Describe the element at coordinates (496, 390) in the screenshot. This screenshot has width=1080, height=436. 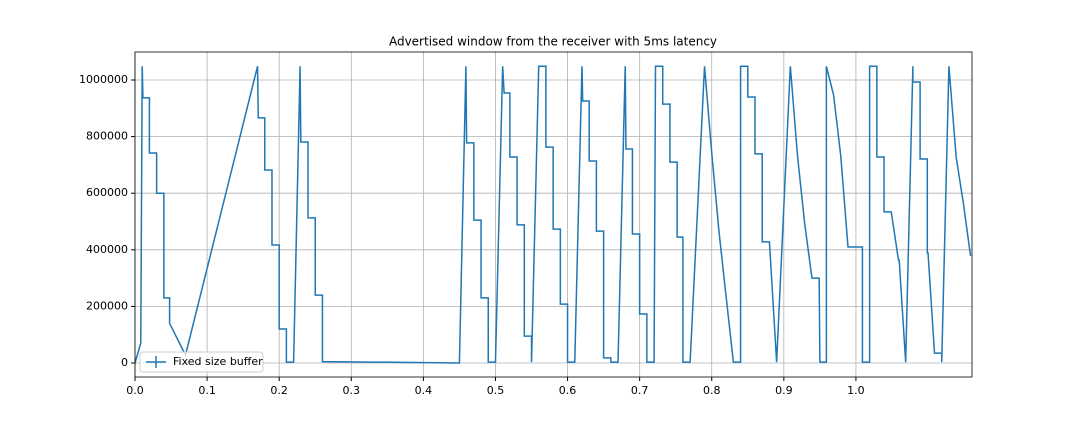
I see `x-tick-label: 0.5` at that location.